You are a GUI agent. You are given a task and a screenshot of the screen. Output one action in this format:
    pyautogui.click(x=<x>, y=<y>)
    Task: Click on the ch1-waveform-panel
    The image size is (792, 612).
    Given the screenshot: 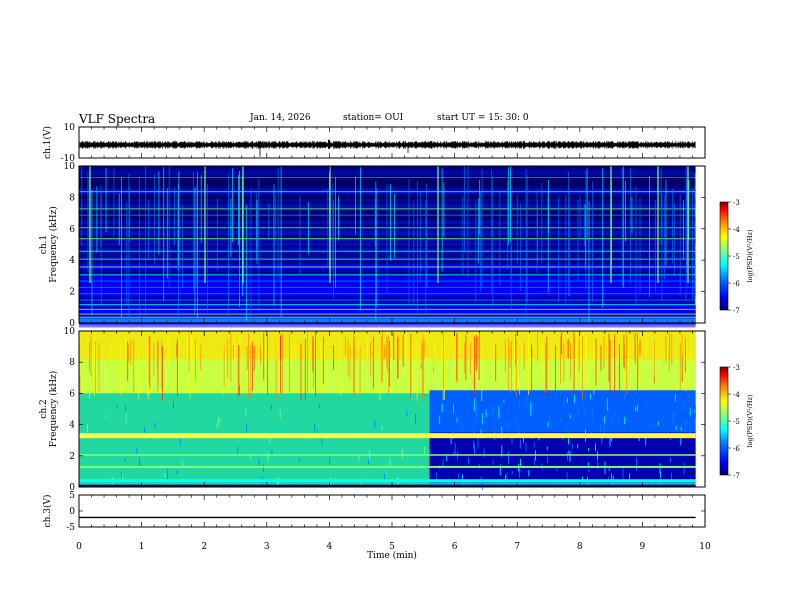 What is the action you would take?
    pyautogui.click(x=387, y=148)
    